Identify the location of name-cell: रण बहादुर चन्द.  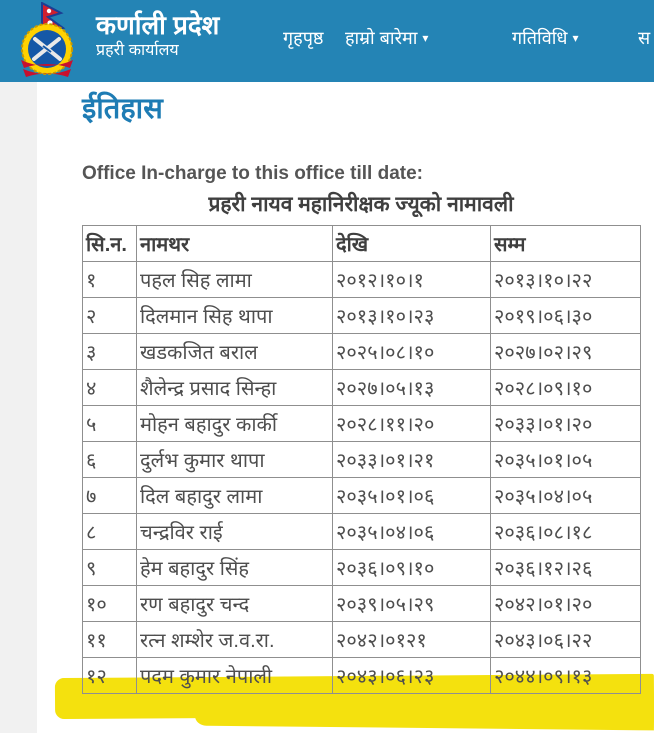
(234, 603).